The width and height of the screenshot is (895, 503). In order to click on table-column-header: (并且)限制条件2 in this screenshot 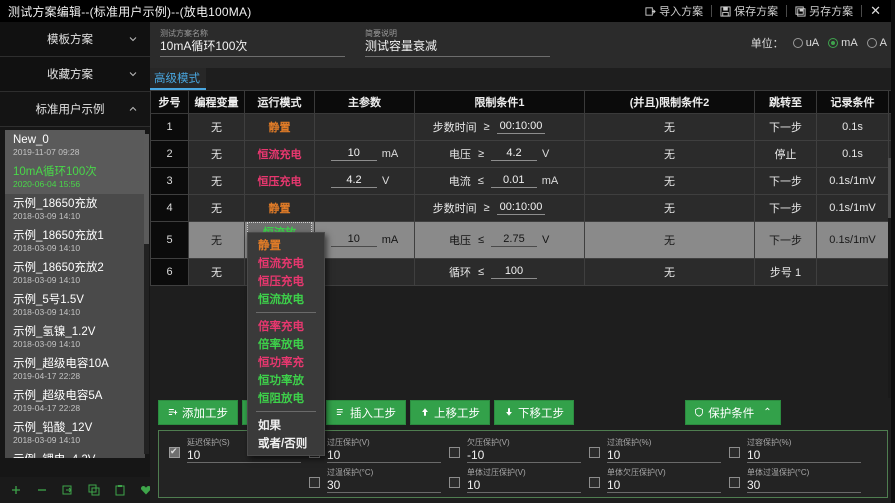, I will do `click(669, 102)`.